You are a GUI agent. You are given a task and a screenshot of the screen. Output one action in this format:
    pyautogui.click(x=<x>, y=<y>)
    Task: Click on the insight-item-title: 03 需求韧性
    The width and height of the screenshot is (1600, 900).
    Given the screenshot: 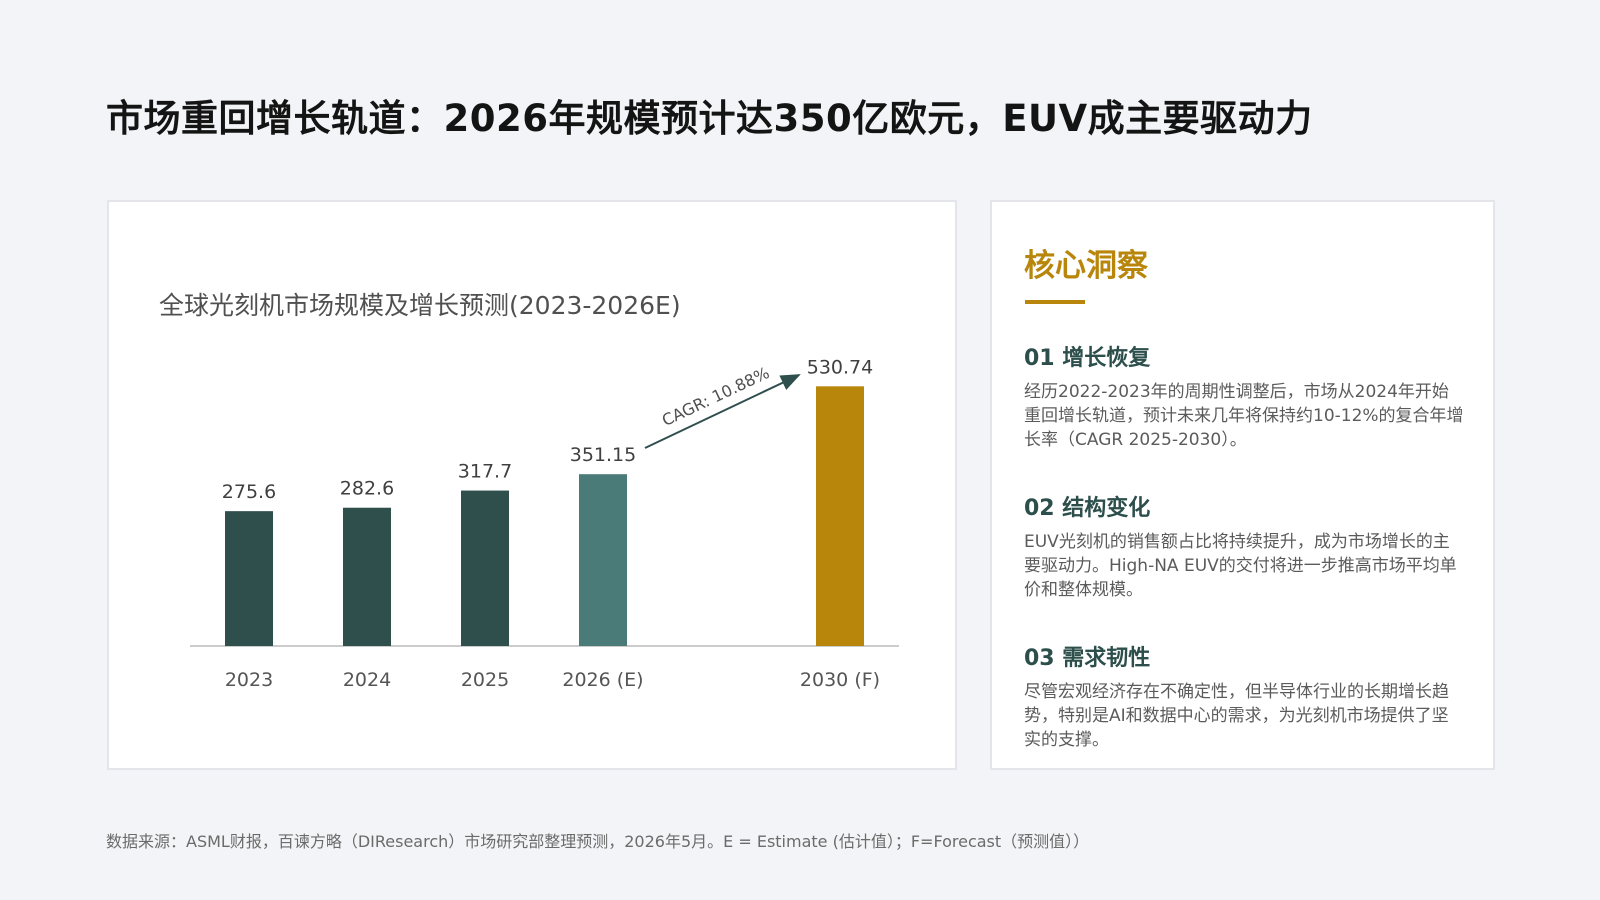 What is the action you would take?
    pyautogui.click(x=1087, y=658)
    